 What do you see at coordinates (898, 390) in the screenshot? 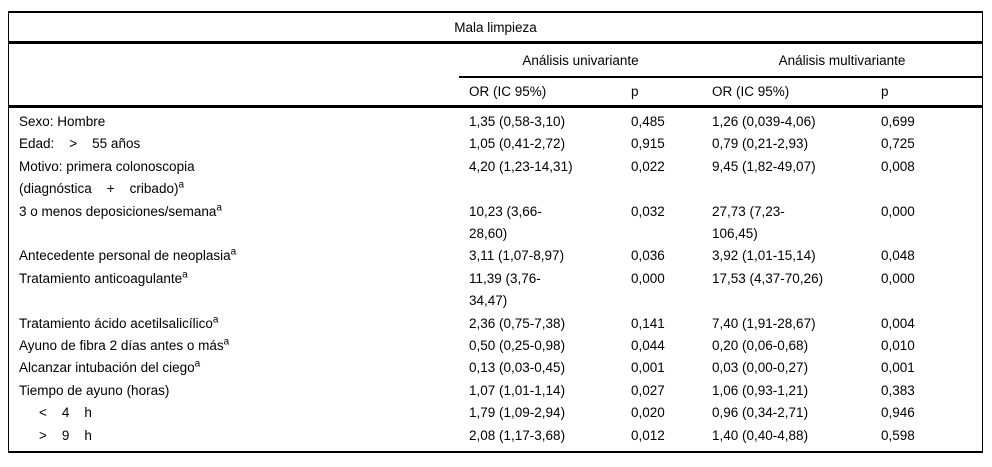
I see `p-multivariante-cell: 0,383` at bounding box center [898, 390].